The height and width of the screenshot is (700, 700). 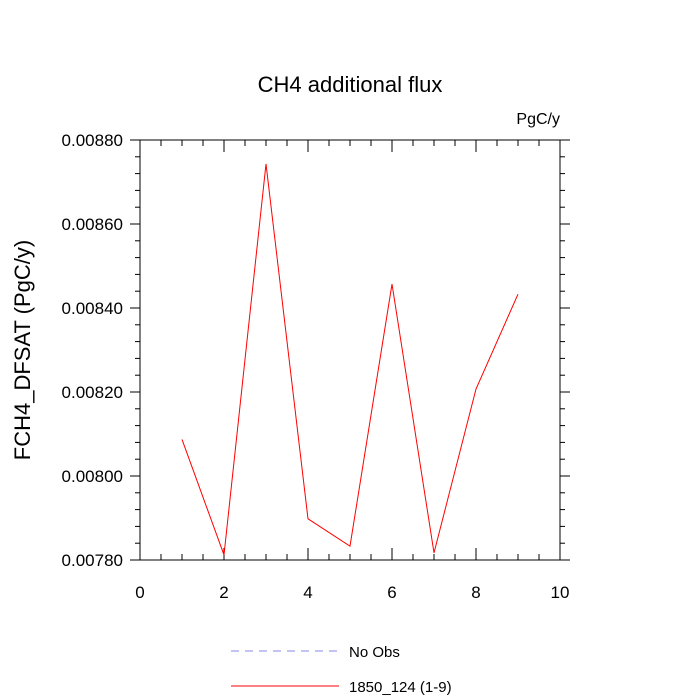 What do you see at coordinates (560, 592) in the screenshot?
I see `x-tick-label: 10` at bounding box center [560, 592].